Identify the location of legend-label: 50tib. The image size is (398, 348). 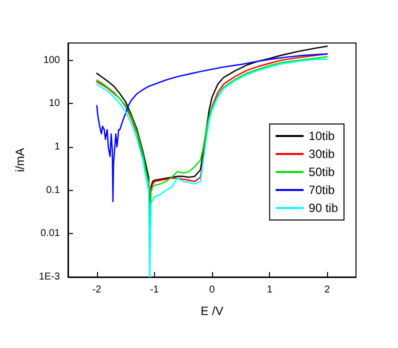
(321, 172).